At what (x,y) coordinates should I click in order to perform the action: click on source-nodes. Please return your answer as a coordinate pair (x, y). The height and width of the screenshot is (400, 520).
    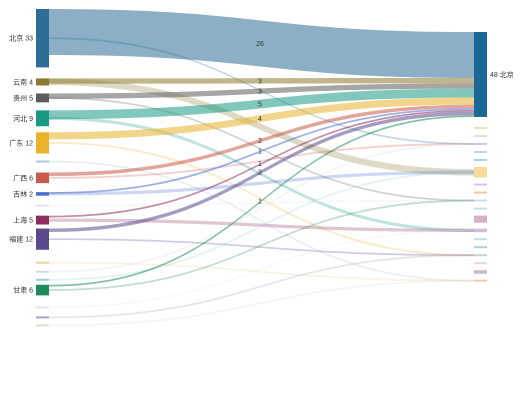
    Looking at the image, I should click on (42, 168).